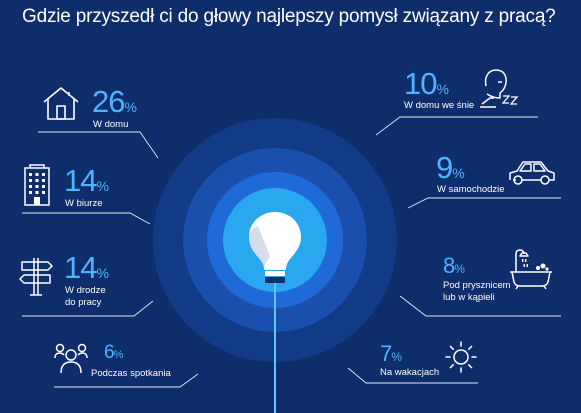 The height and width of the screenshot is (413, 581). Describe the element at coordinates (109, 352) in the screenshot. I see `stat-number: 6` at that location.